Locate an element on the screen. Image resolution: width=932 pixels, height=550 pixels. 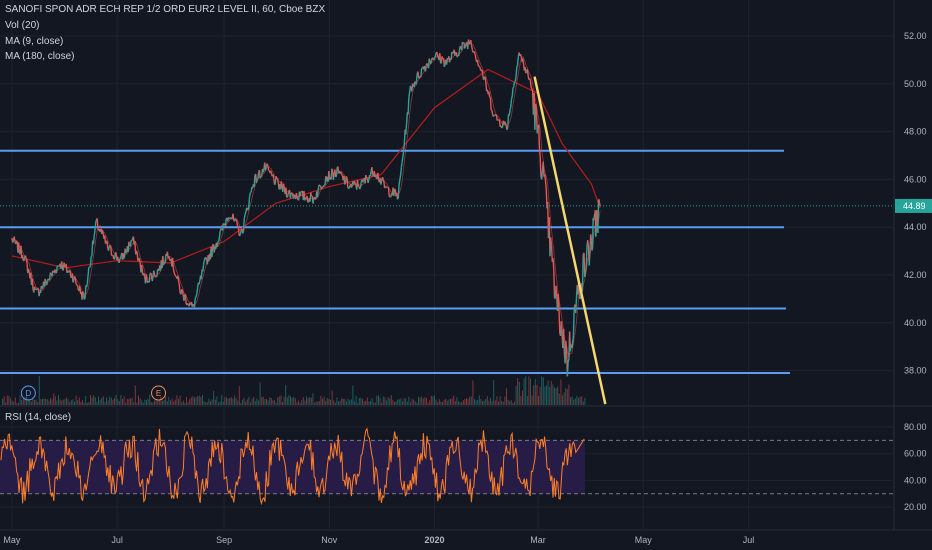
x-tick-label: Jul is located at coordinates (749, 540).